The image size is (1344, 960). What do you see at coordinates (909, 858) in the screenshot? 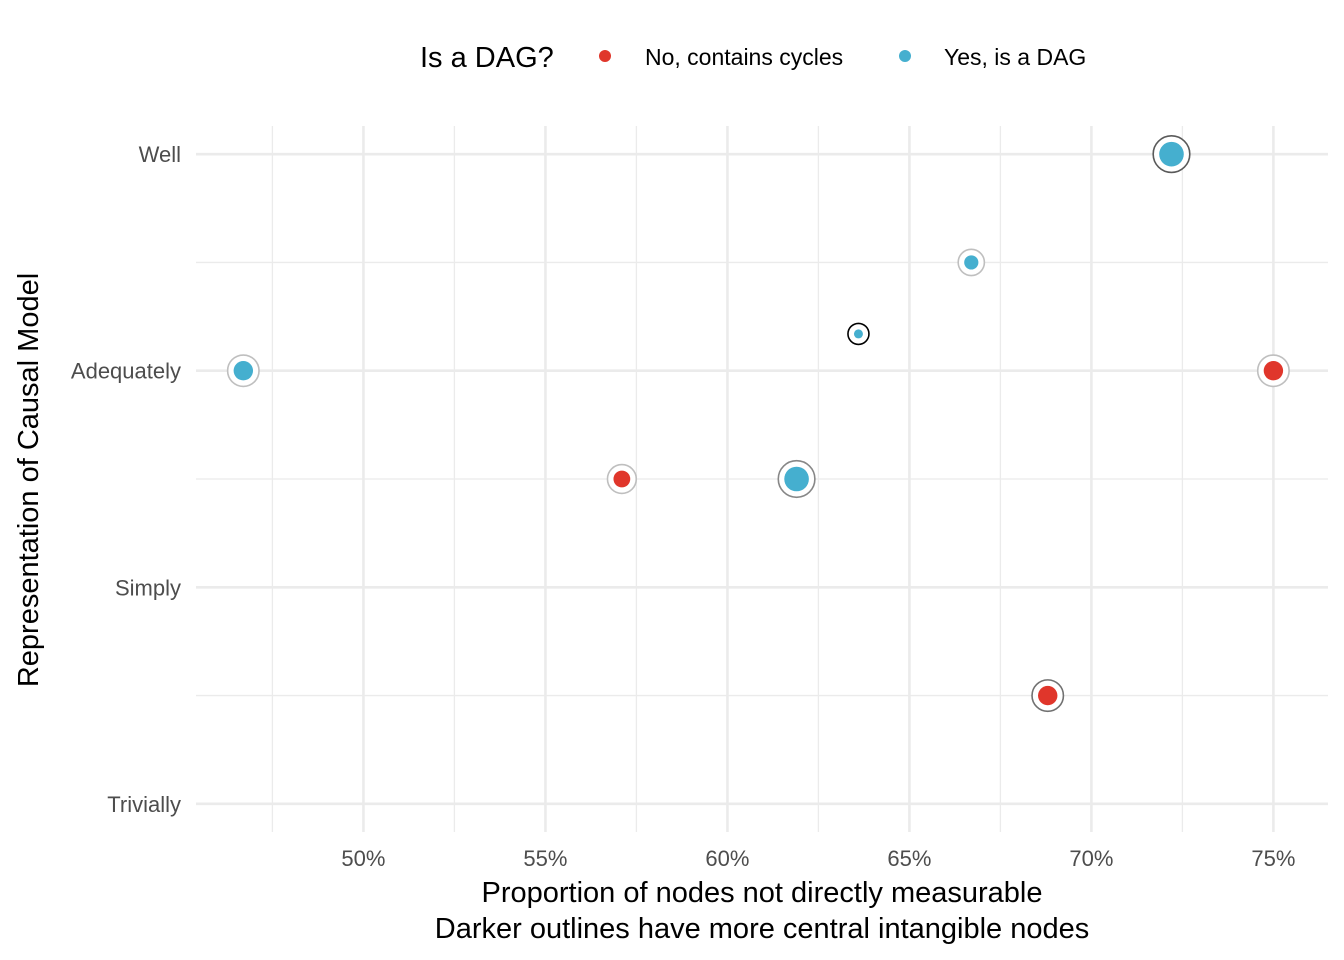
I see `x-tick-label: 65%` at bounding box center [909, 858].